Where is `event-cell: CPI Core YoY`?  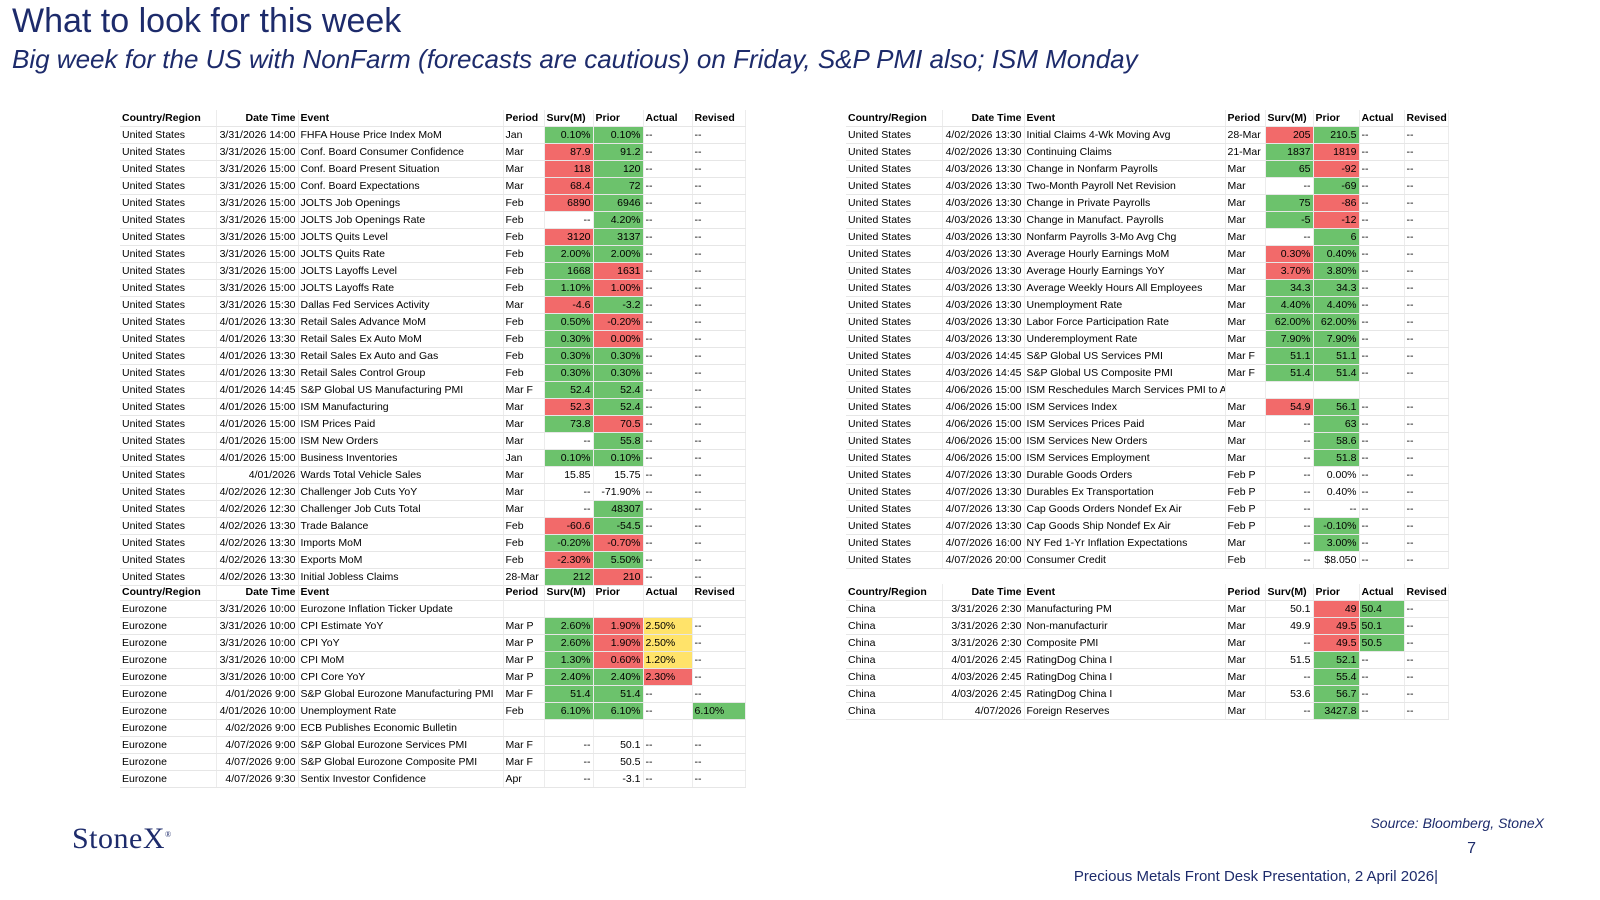 event-cell: CPI Core YoY is located at coordinates (401, 677).